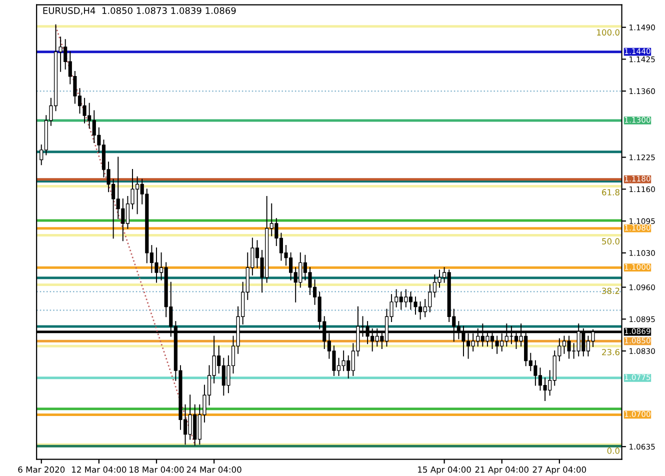 The image size is (665, 476). What do you see at coordinates (611, 352) in the screenshot?
I see `annotation: 23.6` at bounding box center [611, 352].